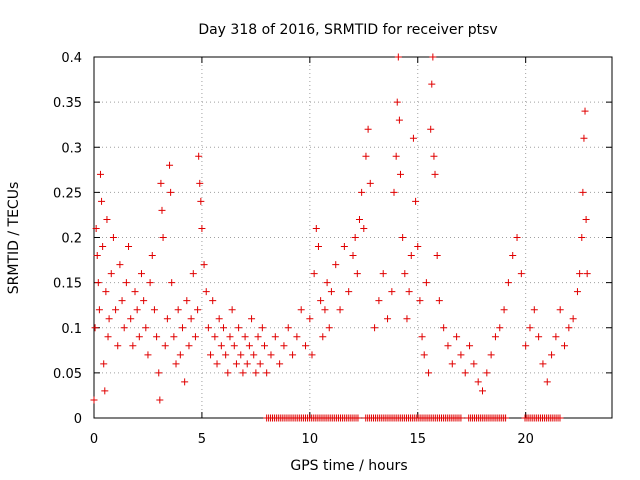 Image resolution: width=640 pixels, height=480 pixels. I want to click on y-tick-label: 0.4, so click(71, 58).